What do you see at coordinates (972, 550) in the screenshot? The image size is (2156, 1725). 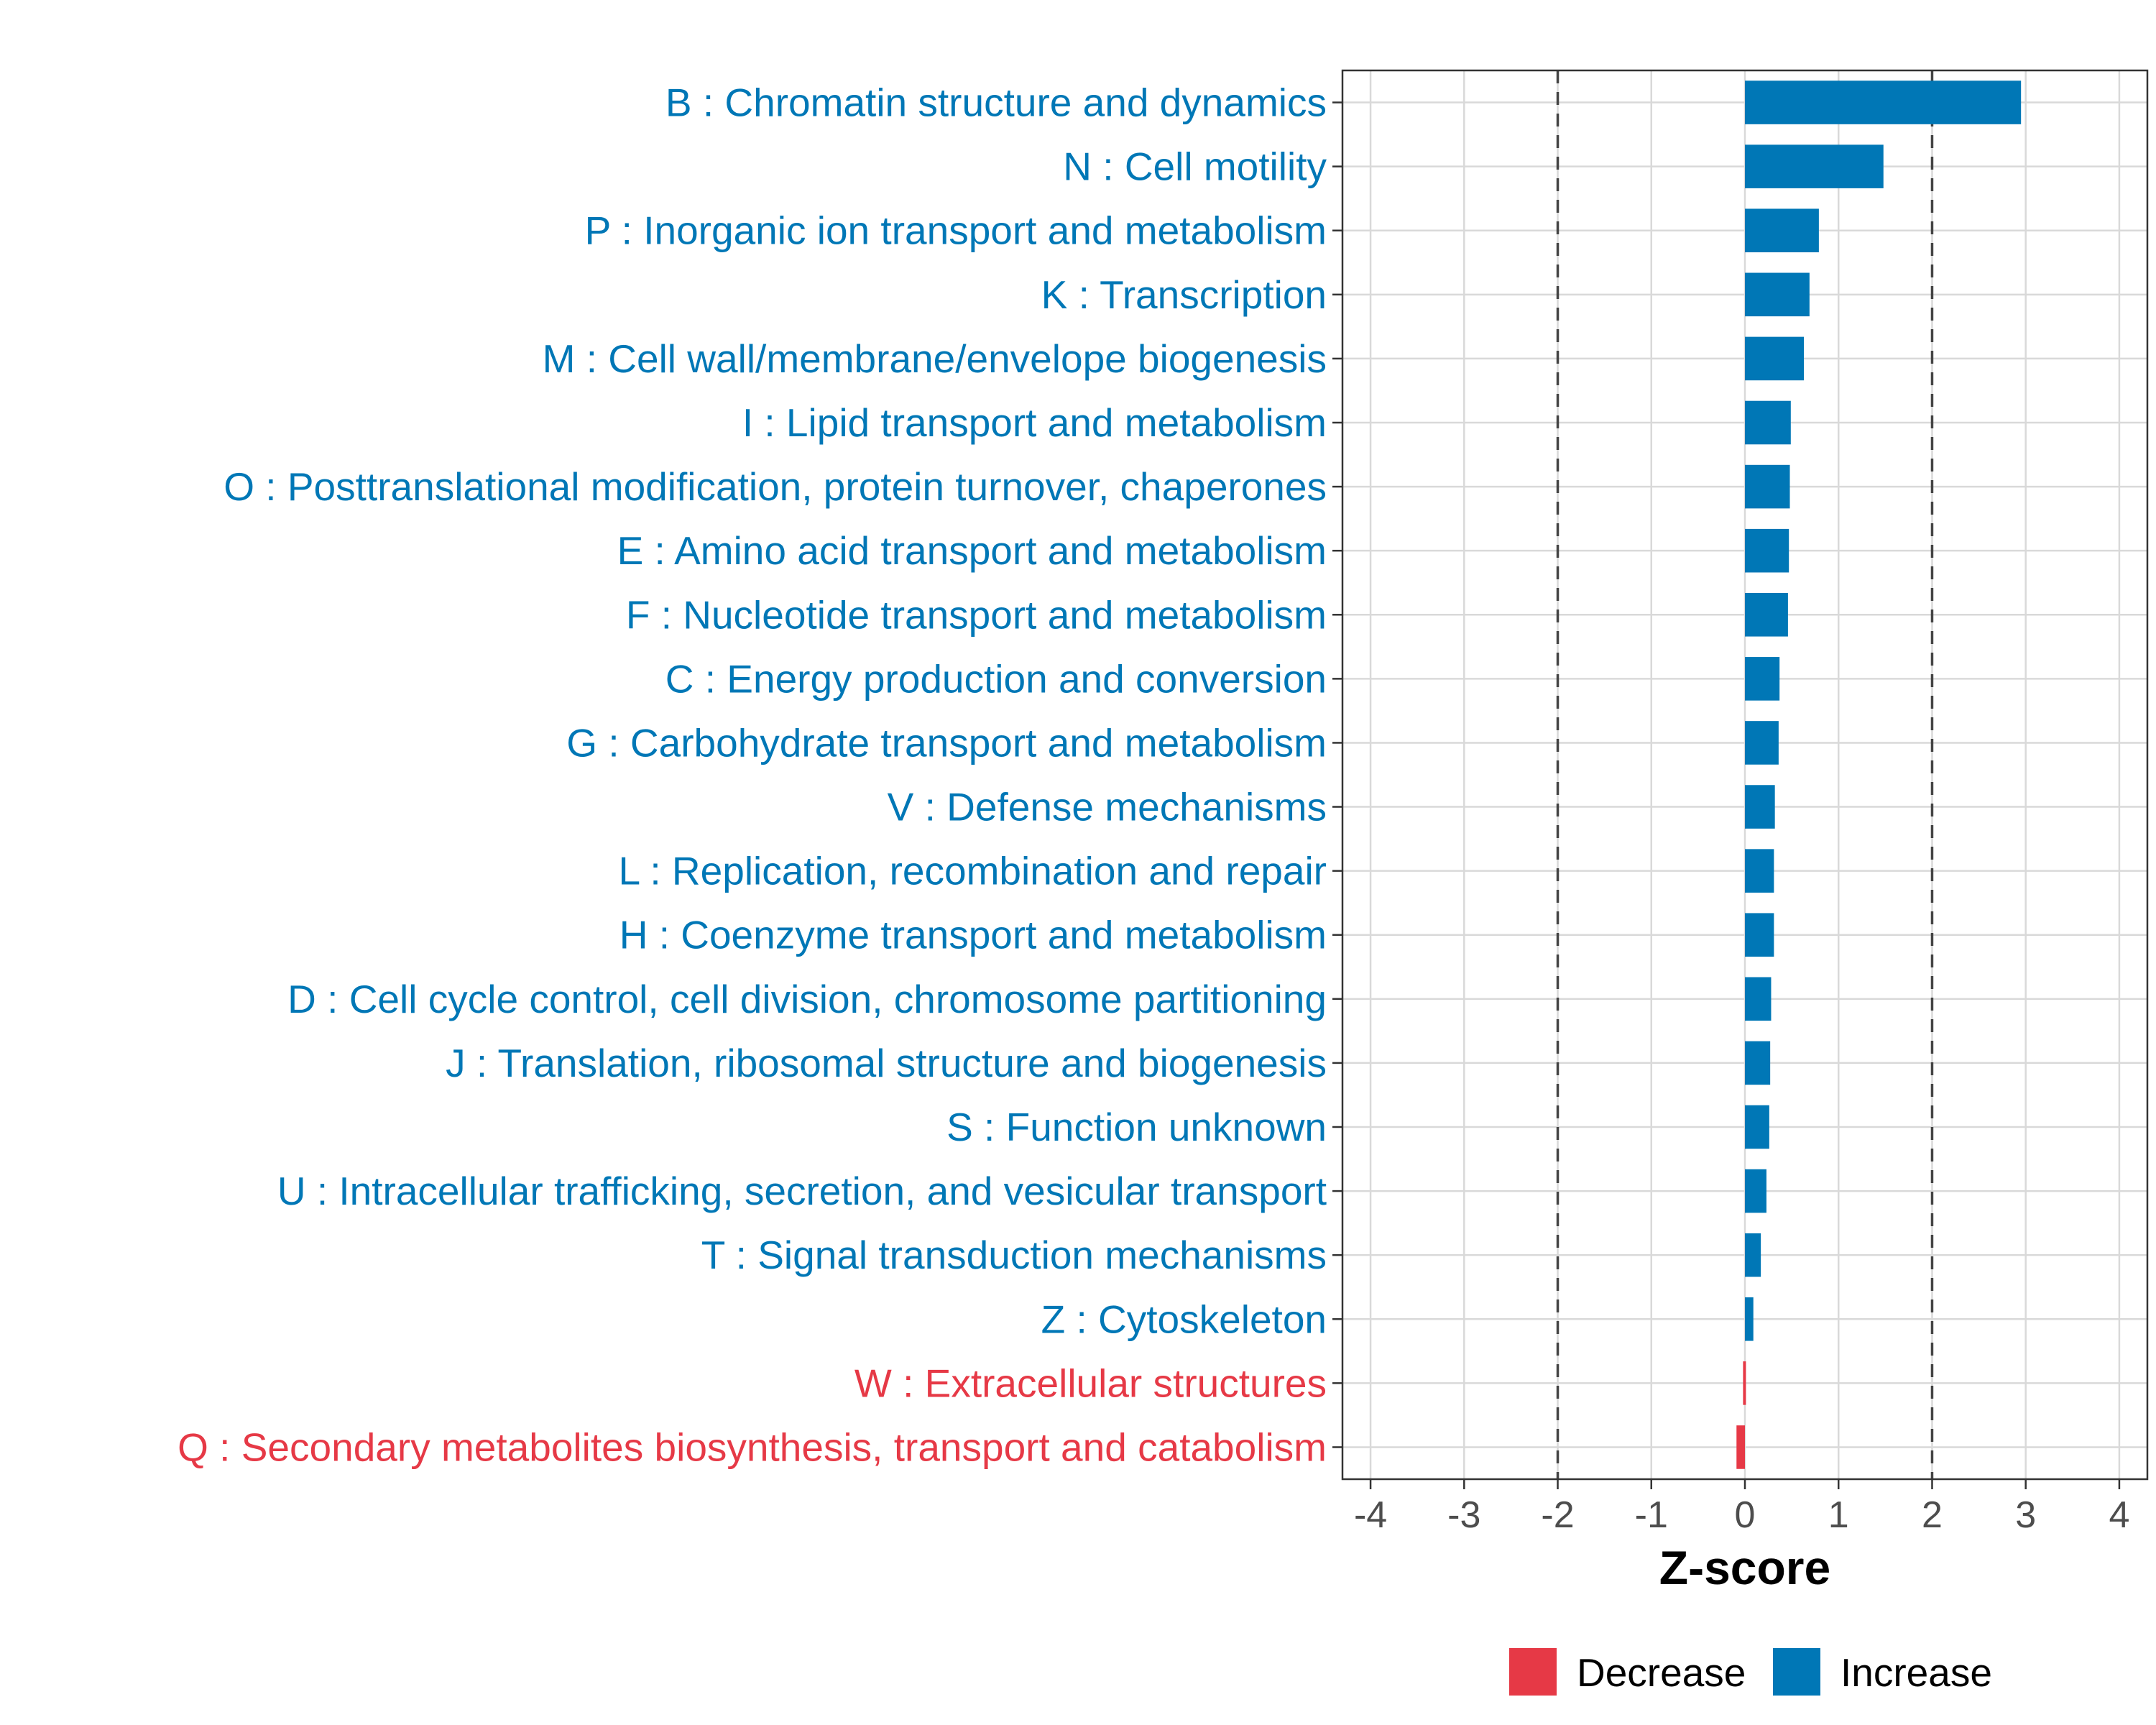 I see `category-label: E : Amino acid transport and metabolism` at bounding box center [972, 550].